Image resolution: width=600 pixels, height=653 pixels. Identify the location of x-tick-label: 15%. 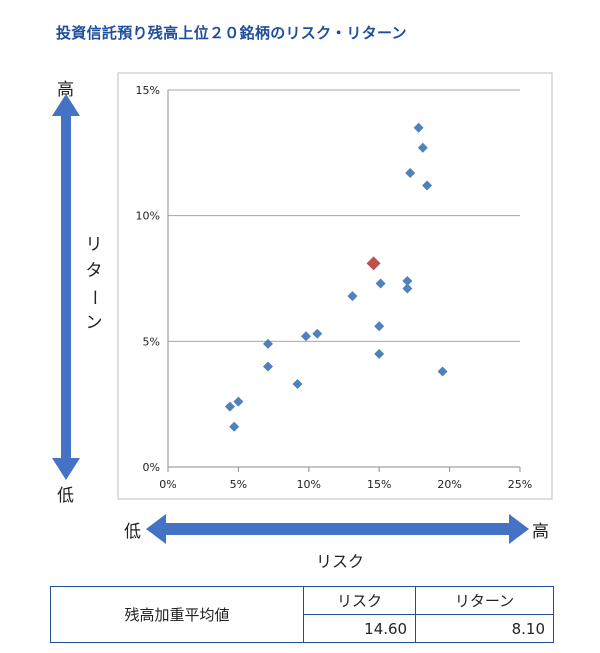
(379, 484).